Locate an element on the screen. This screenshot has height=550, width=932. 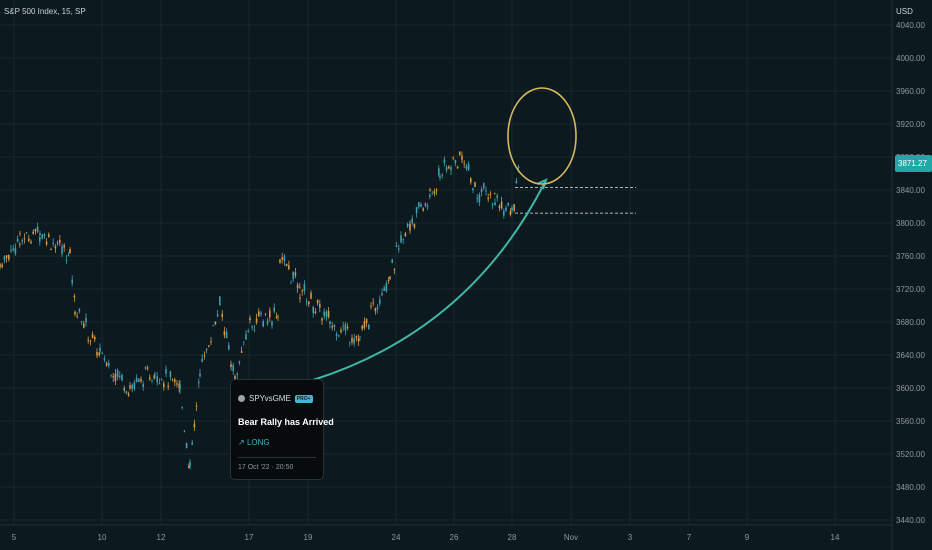
last-price-tag is located at coordinates (913, 163).